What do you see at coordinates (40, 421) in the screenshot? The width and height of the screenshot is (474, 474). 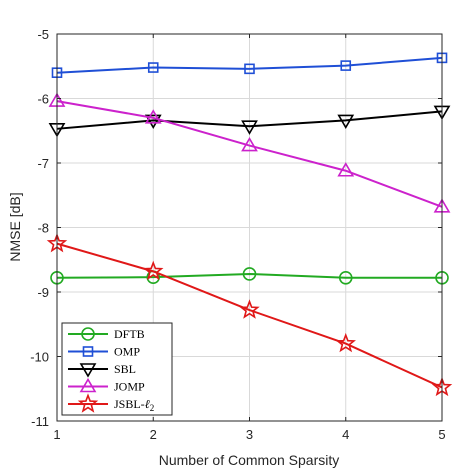 I see `y-tick-label: -11` at bounding box center [40, 421].